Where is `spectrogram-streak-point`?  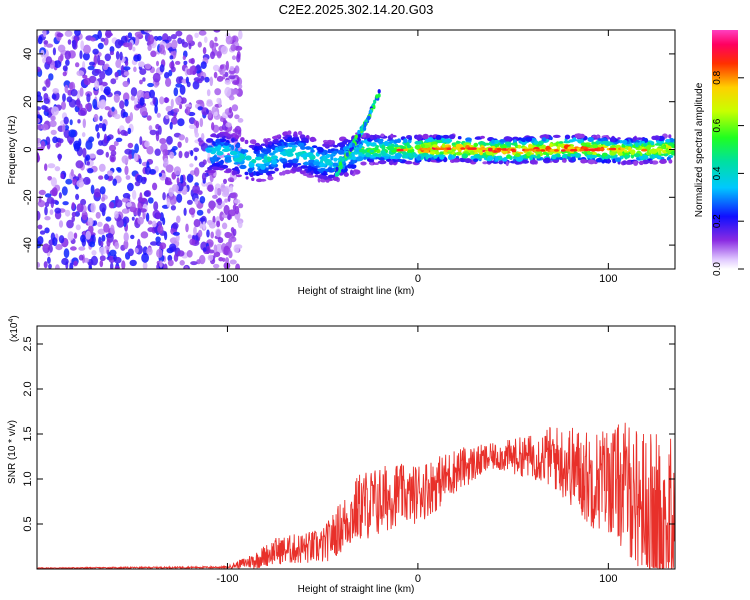
spectrogram-streak-point is located at coordinates (375, 101).